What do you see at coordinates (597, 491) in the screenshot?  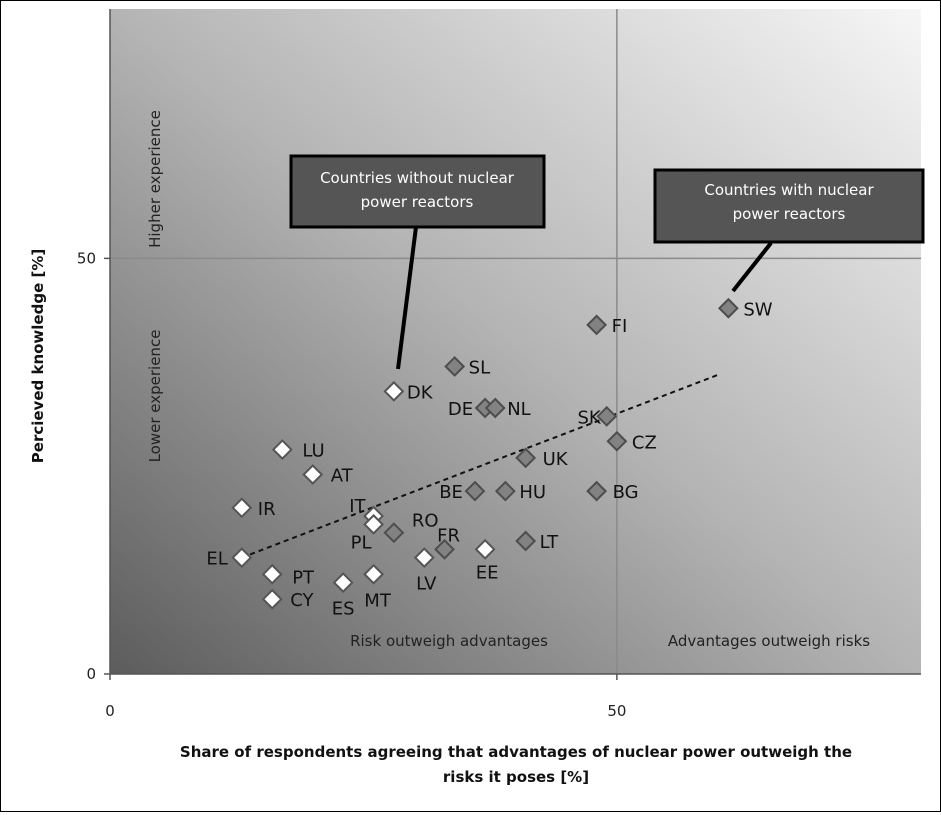 I see `marker-bg` at bounding box center [597, 491].